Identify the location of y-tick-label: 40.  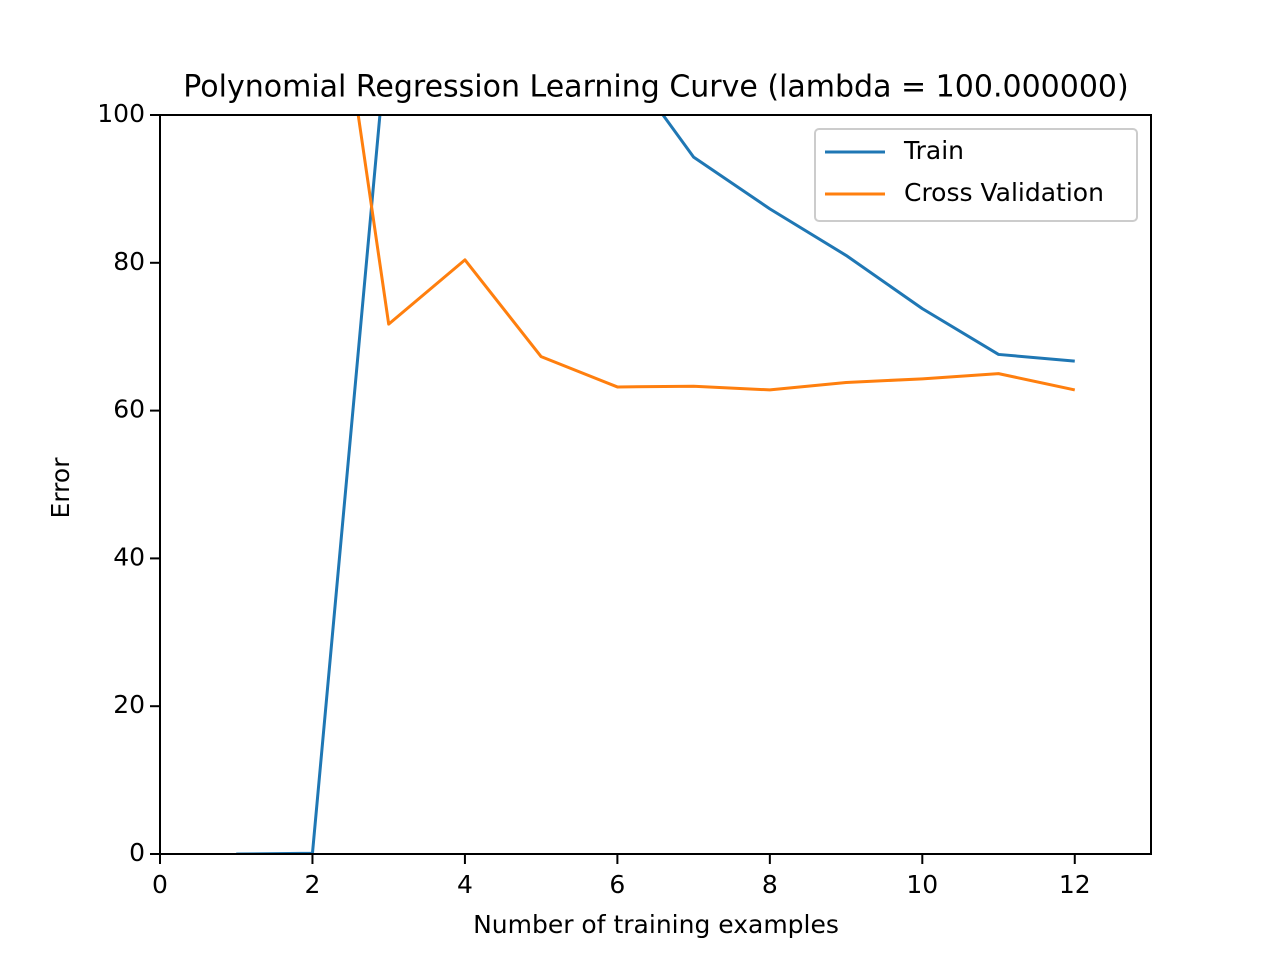
(129, 556).